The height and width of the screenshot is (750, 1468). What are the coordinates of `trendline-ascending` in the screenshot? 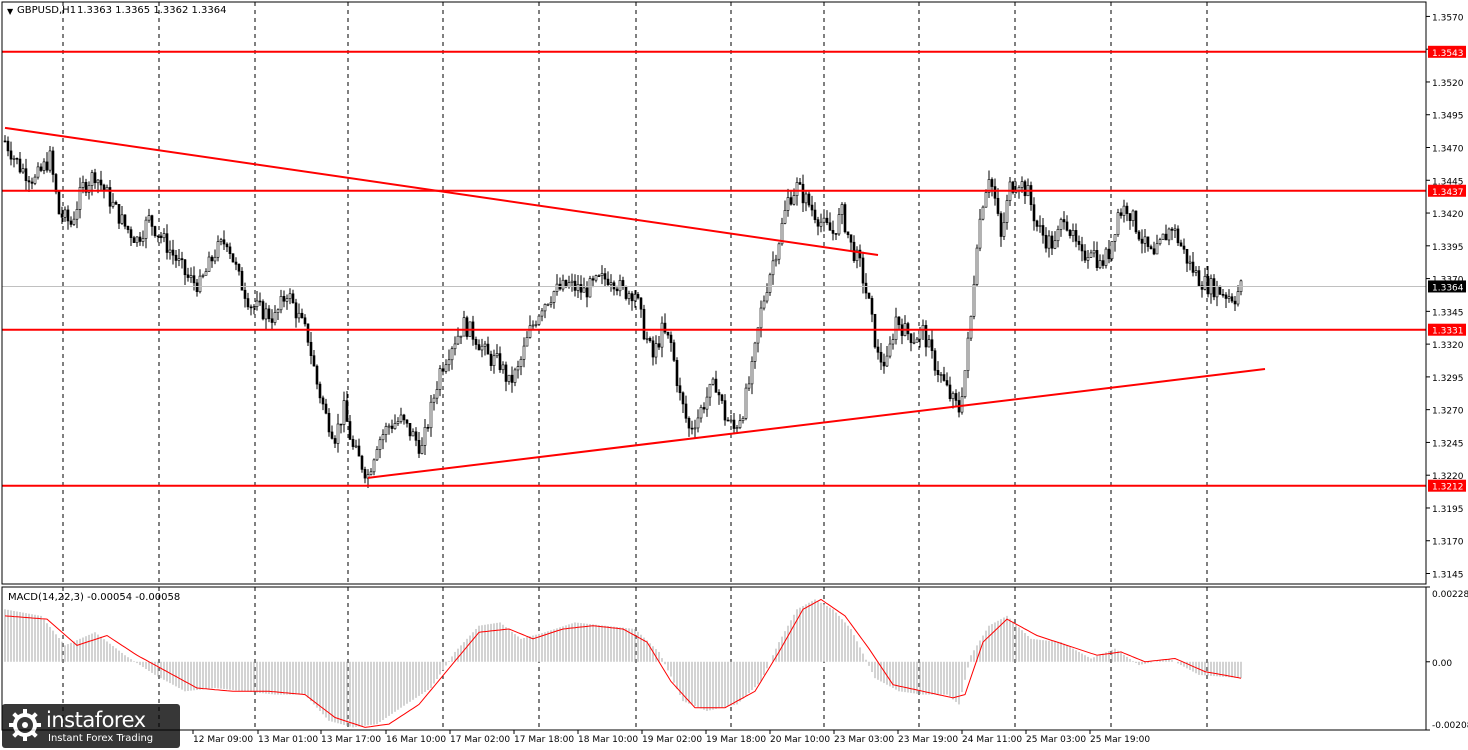 It's located at (816, 423).